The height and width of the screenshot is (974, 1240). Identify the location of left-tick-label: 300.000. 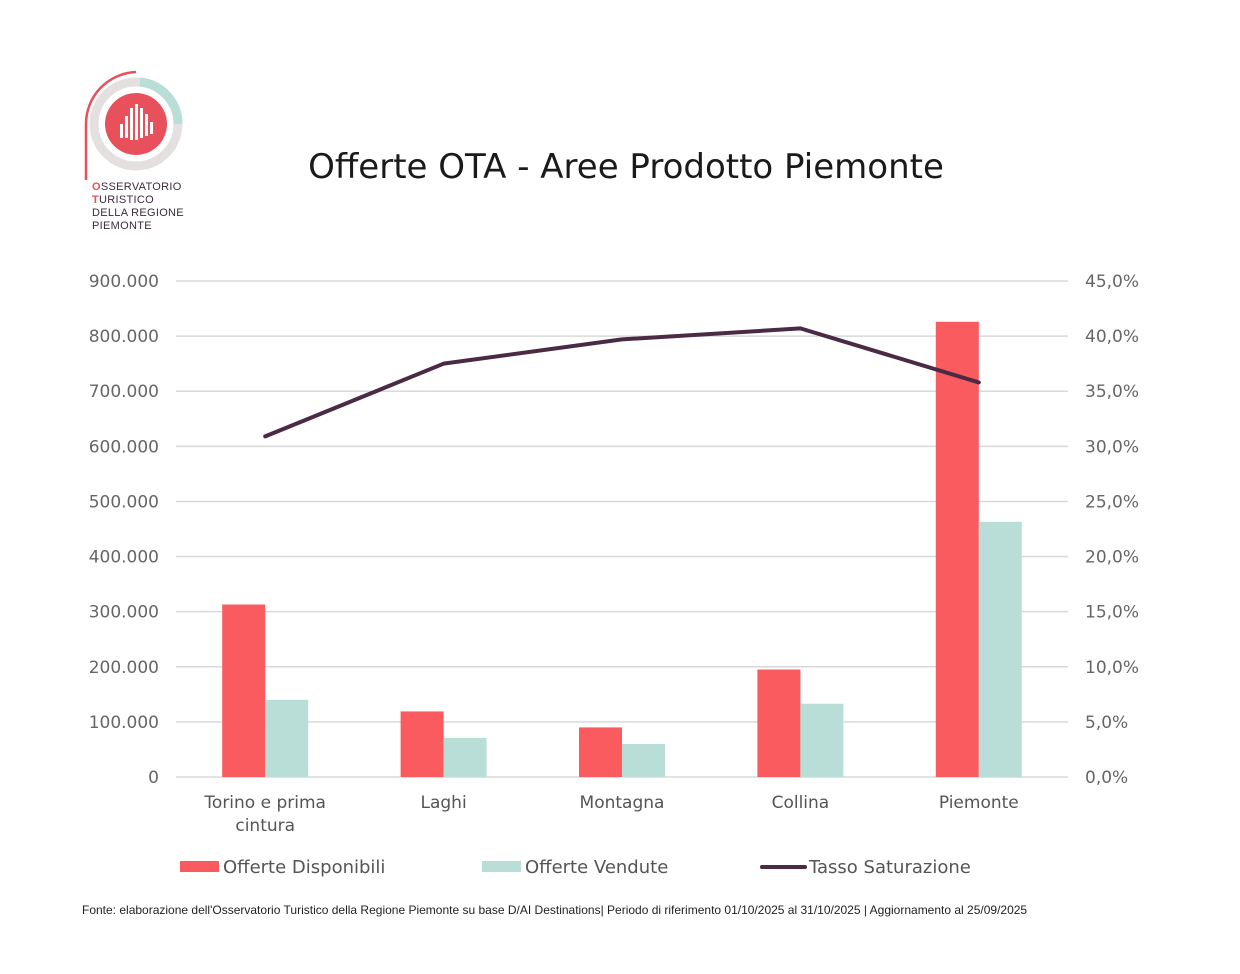
(124, 613).